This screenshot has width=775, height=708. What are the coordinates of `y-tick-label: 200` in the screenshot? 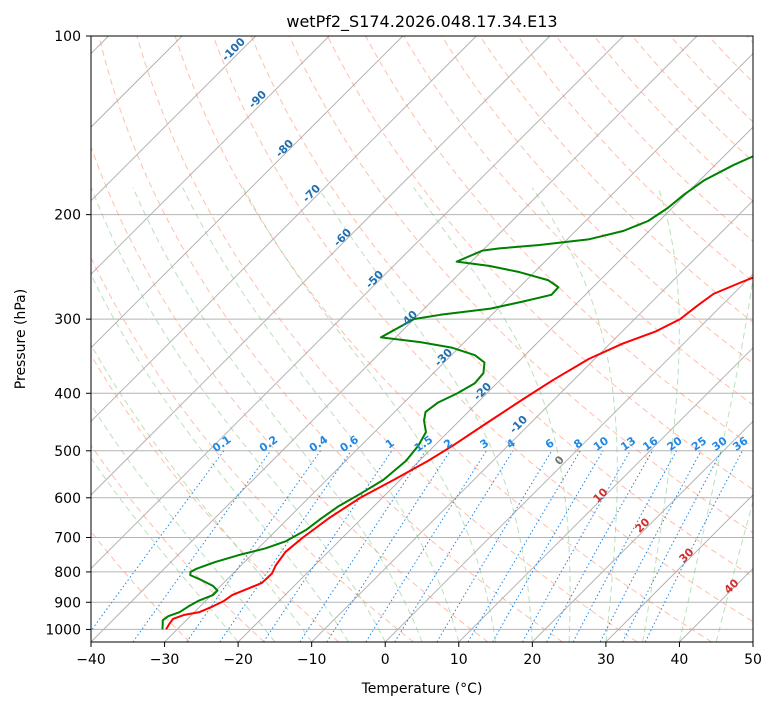 It's located at (67, 216).